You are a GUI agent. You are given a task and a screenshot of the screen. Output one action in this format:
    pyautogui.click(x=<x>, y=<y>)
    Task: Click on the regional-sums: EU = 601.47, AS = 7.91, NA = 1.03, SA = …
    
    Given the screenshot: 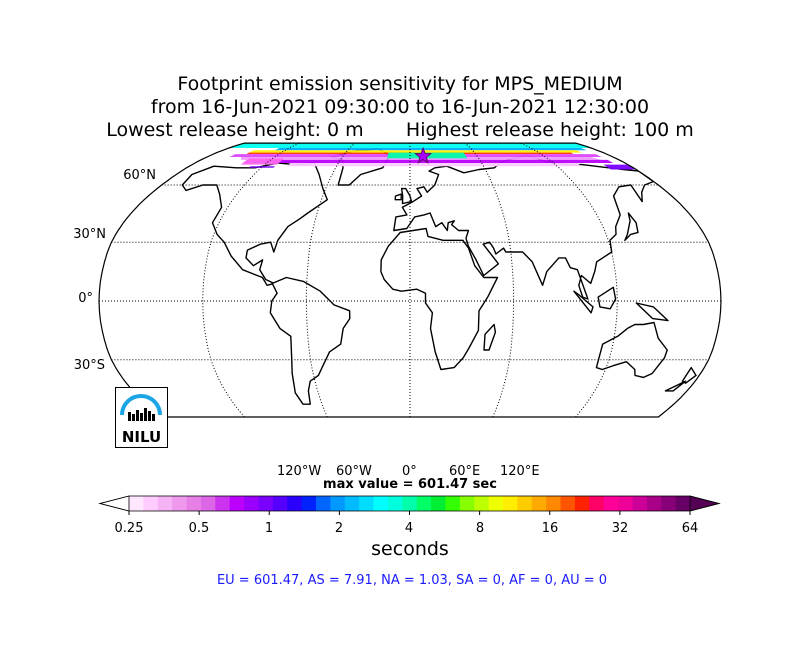 What is the action you would take?
    pyautogui.click(x=412, y=580)
    